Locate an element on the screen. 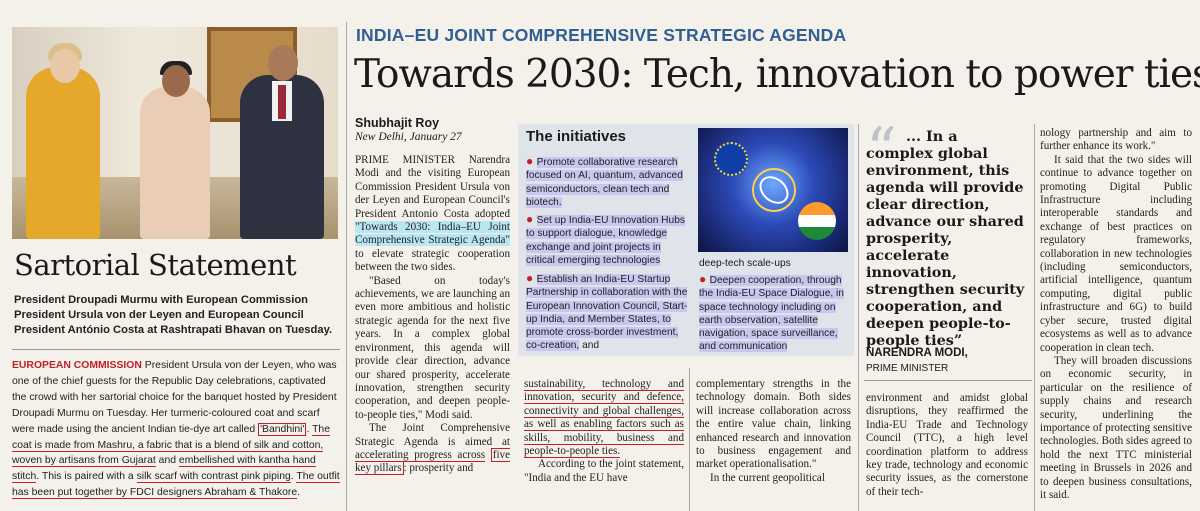  deep-tech-text: deep-tech scale-ups is located at coordinates (745, 263).